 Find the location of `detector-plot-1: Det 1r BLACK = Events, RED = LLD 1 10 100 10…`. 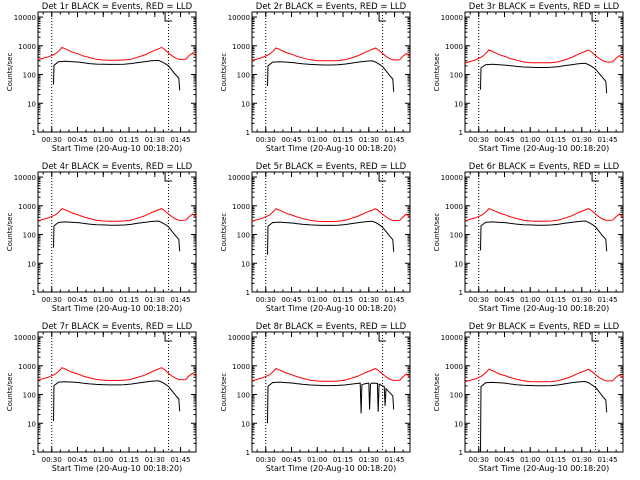

detector-plot-1: Det 1r BLACK = Events, RED = LLD 1 10 100 10… is located at coordinates (101, 77).